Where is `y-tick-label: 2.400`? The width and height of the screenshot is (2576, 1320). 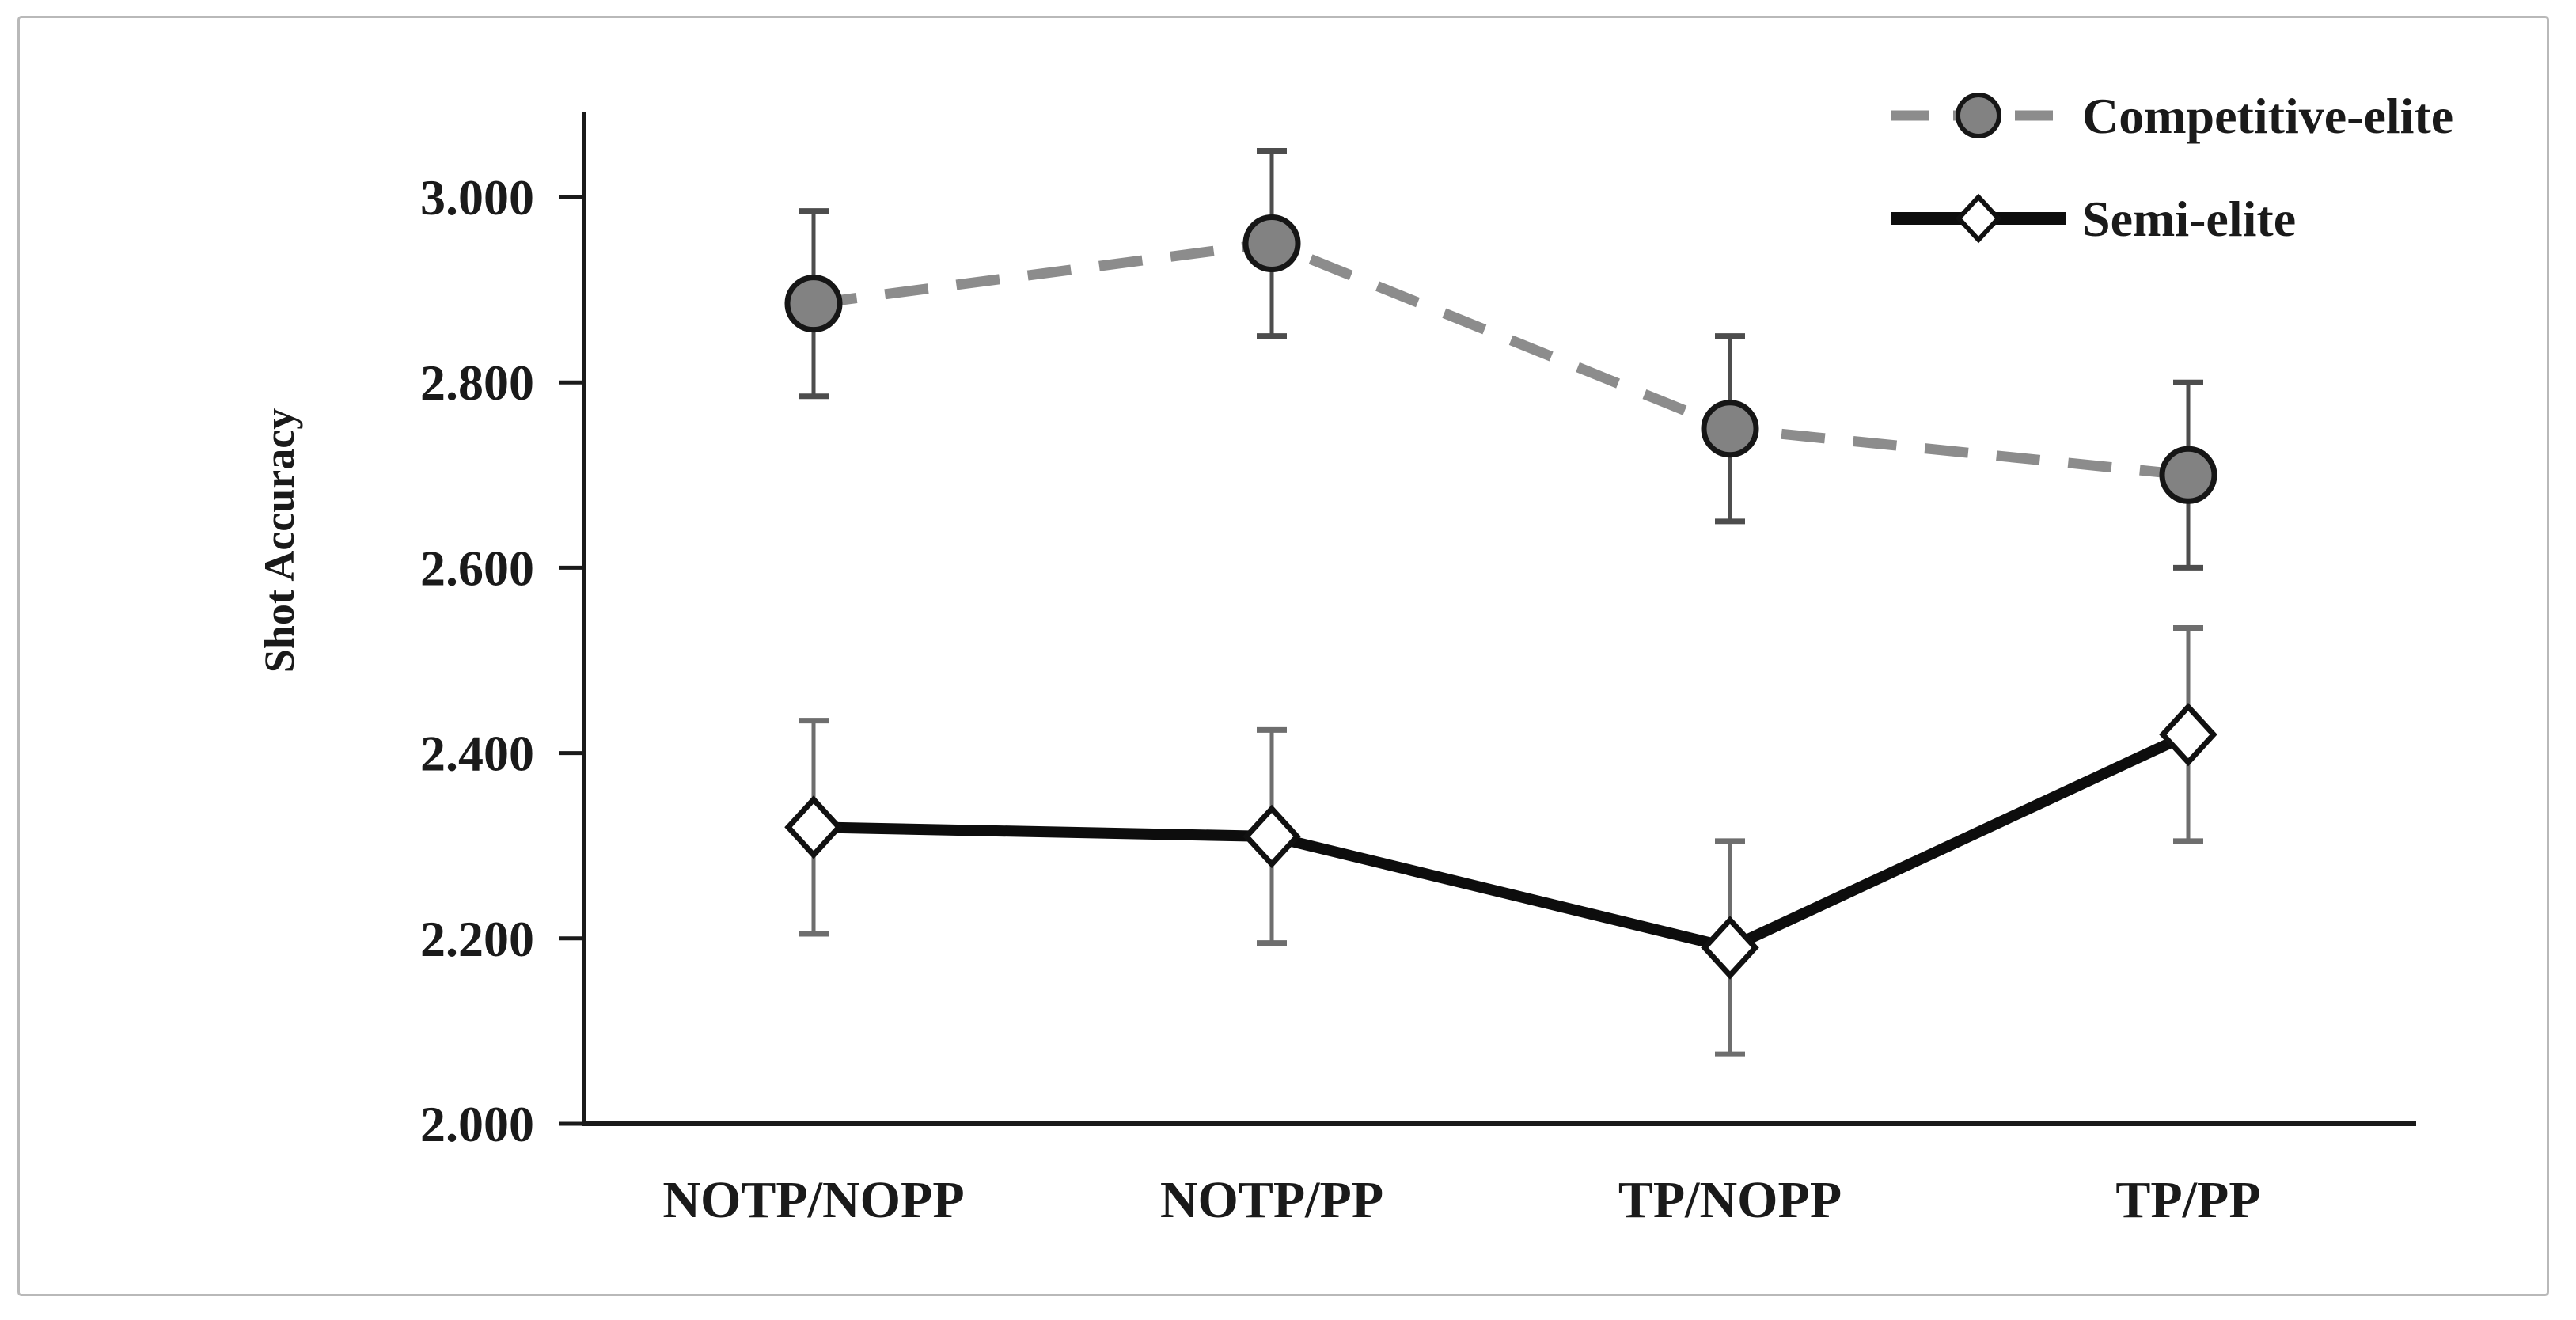 y-tick-label: 2.400 is located at coordinates (477, 754).